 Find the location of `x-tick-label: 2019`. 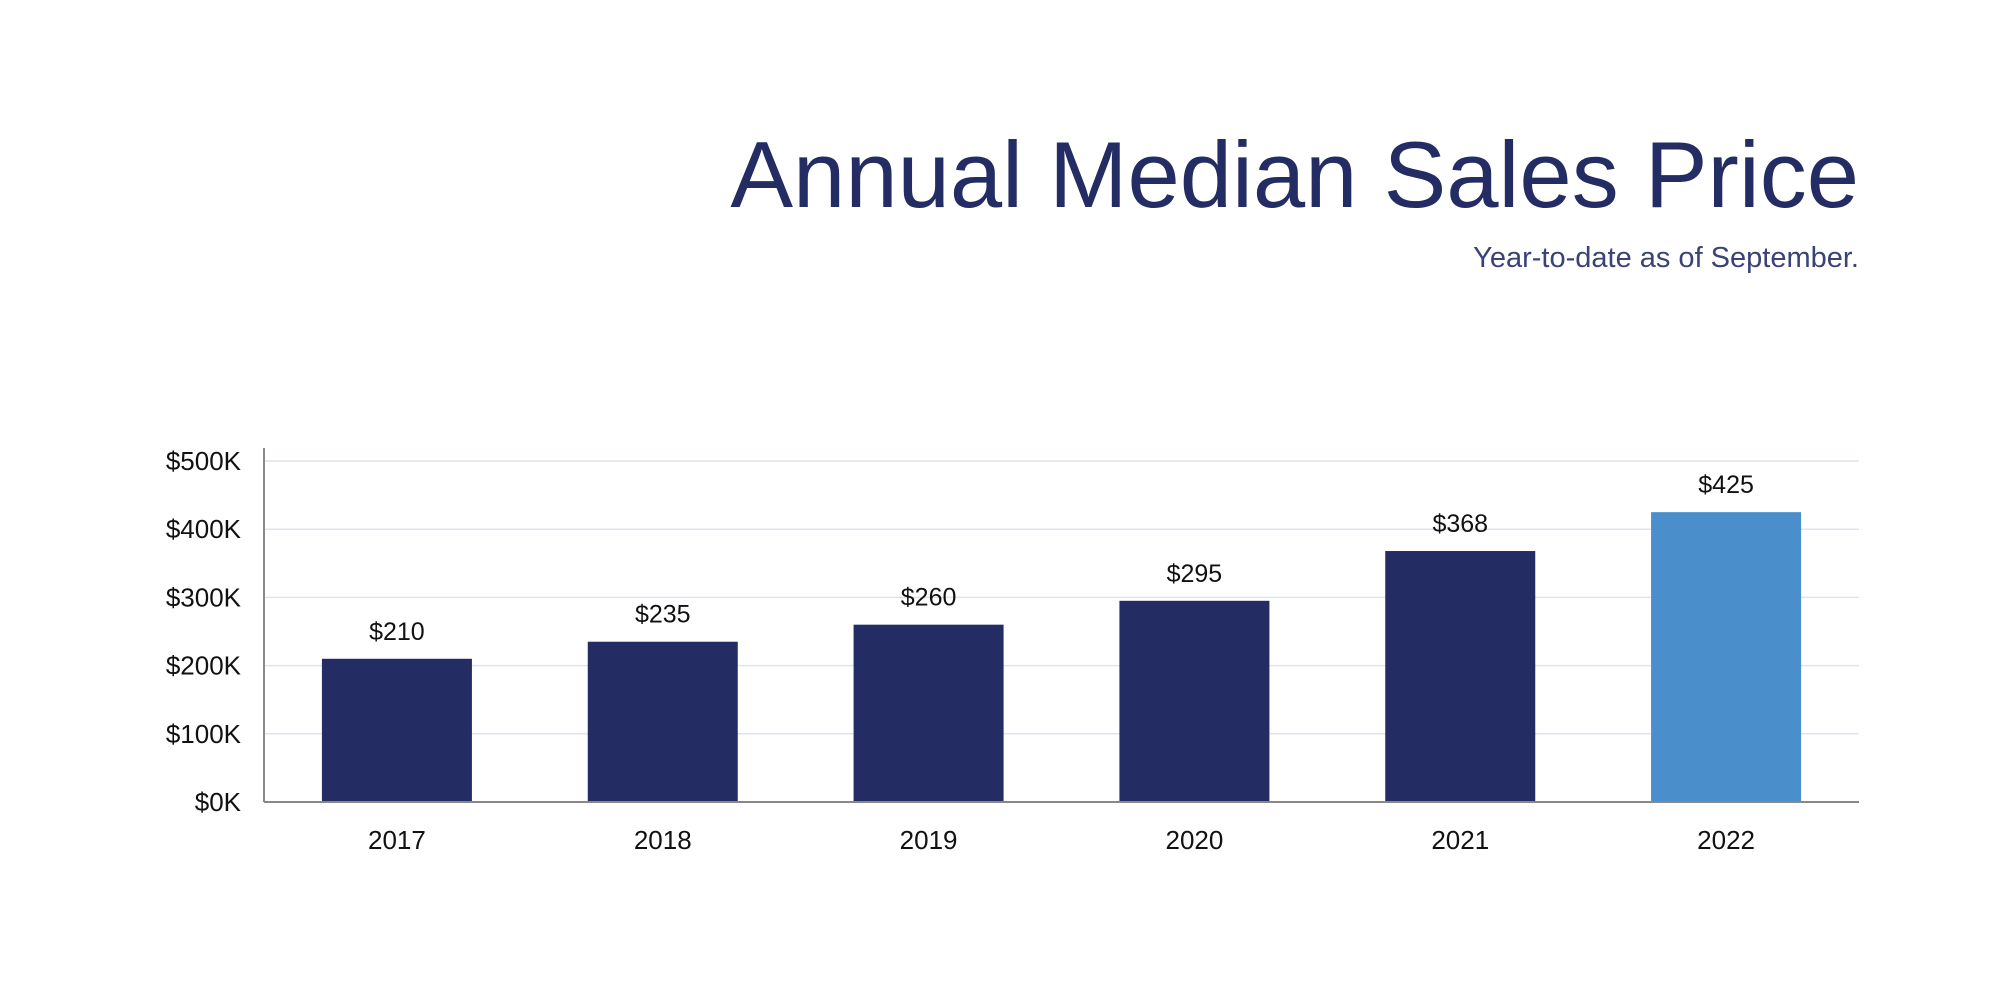

x-tick-label: 2019 is located at coordinates (929, 840).